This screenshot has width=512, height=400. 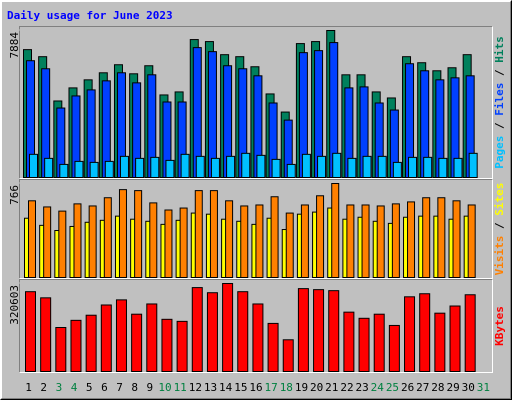 What do you see at coordinates (271, 387) in the screenshot?
I see `x-tick-label: 17` at bounding box center [271, 387].